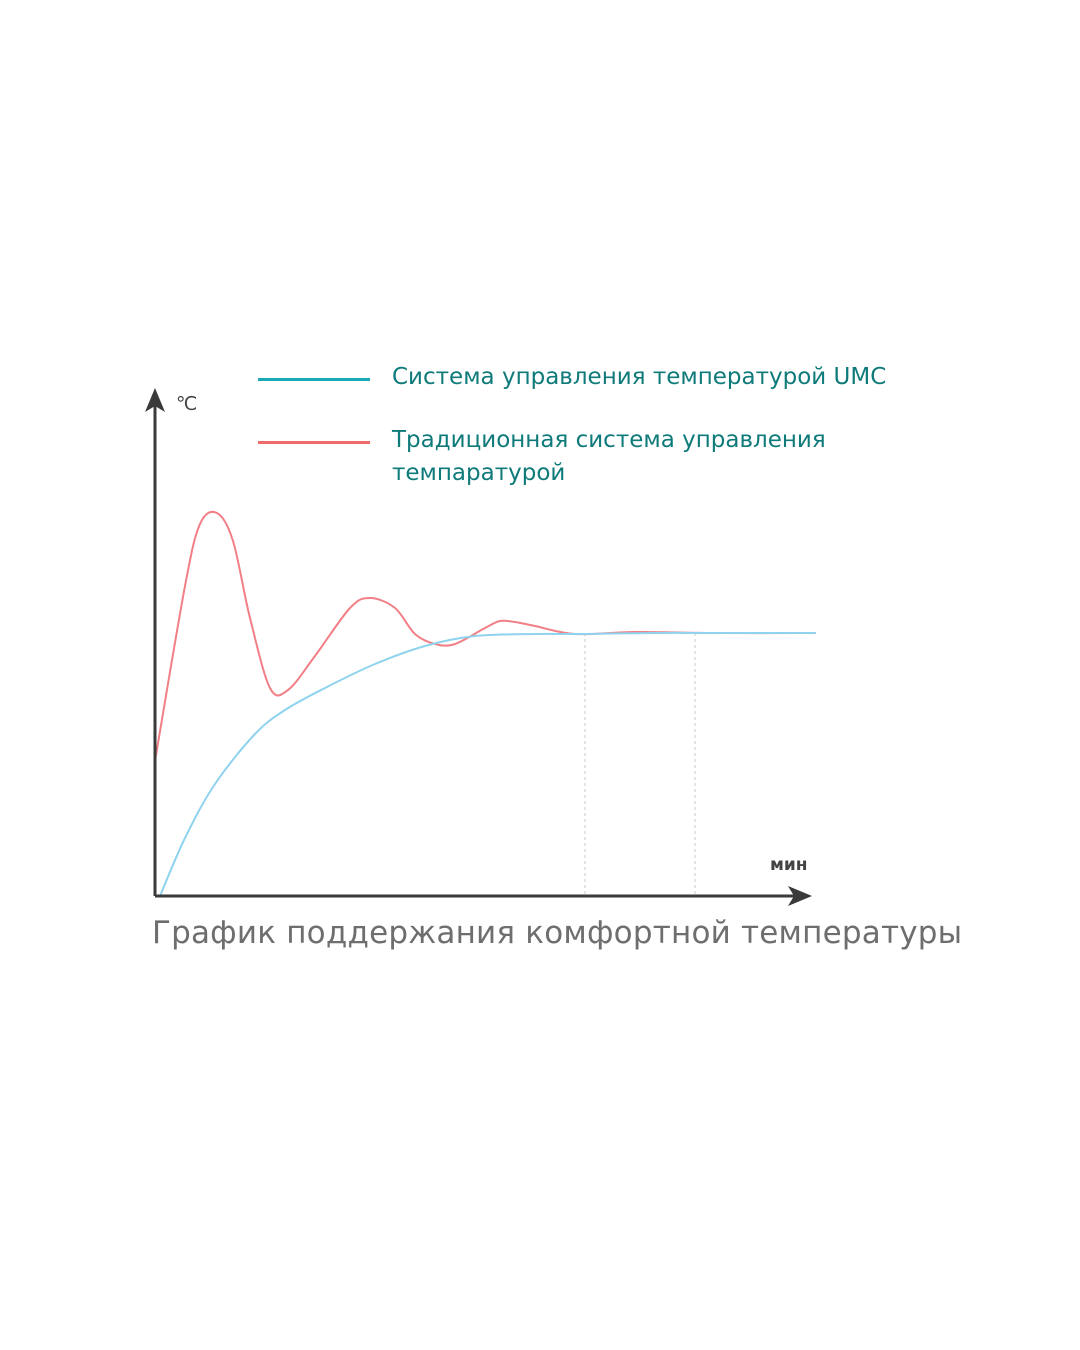 The image size is (1080, 1350). Describe the element at coordinates (186, 404) in the screenshot. I see `y-axis-label: ℃` at that location.